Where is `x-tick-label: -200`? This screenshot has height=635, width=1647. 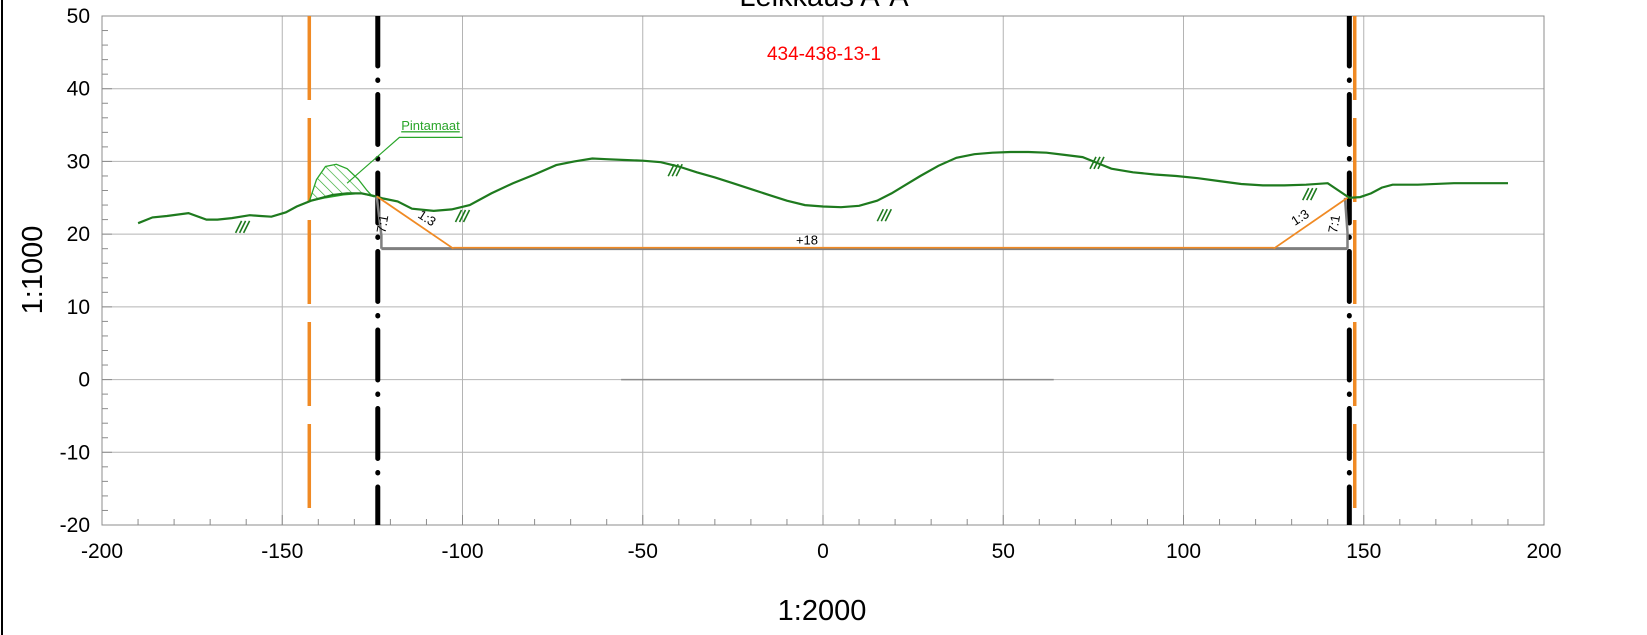 x-tick-label: -200 is located at coordinates (102, 551).